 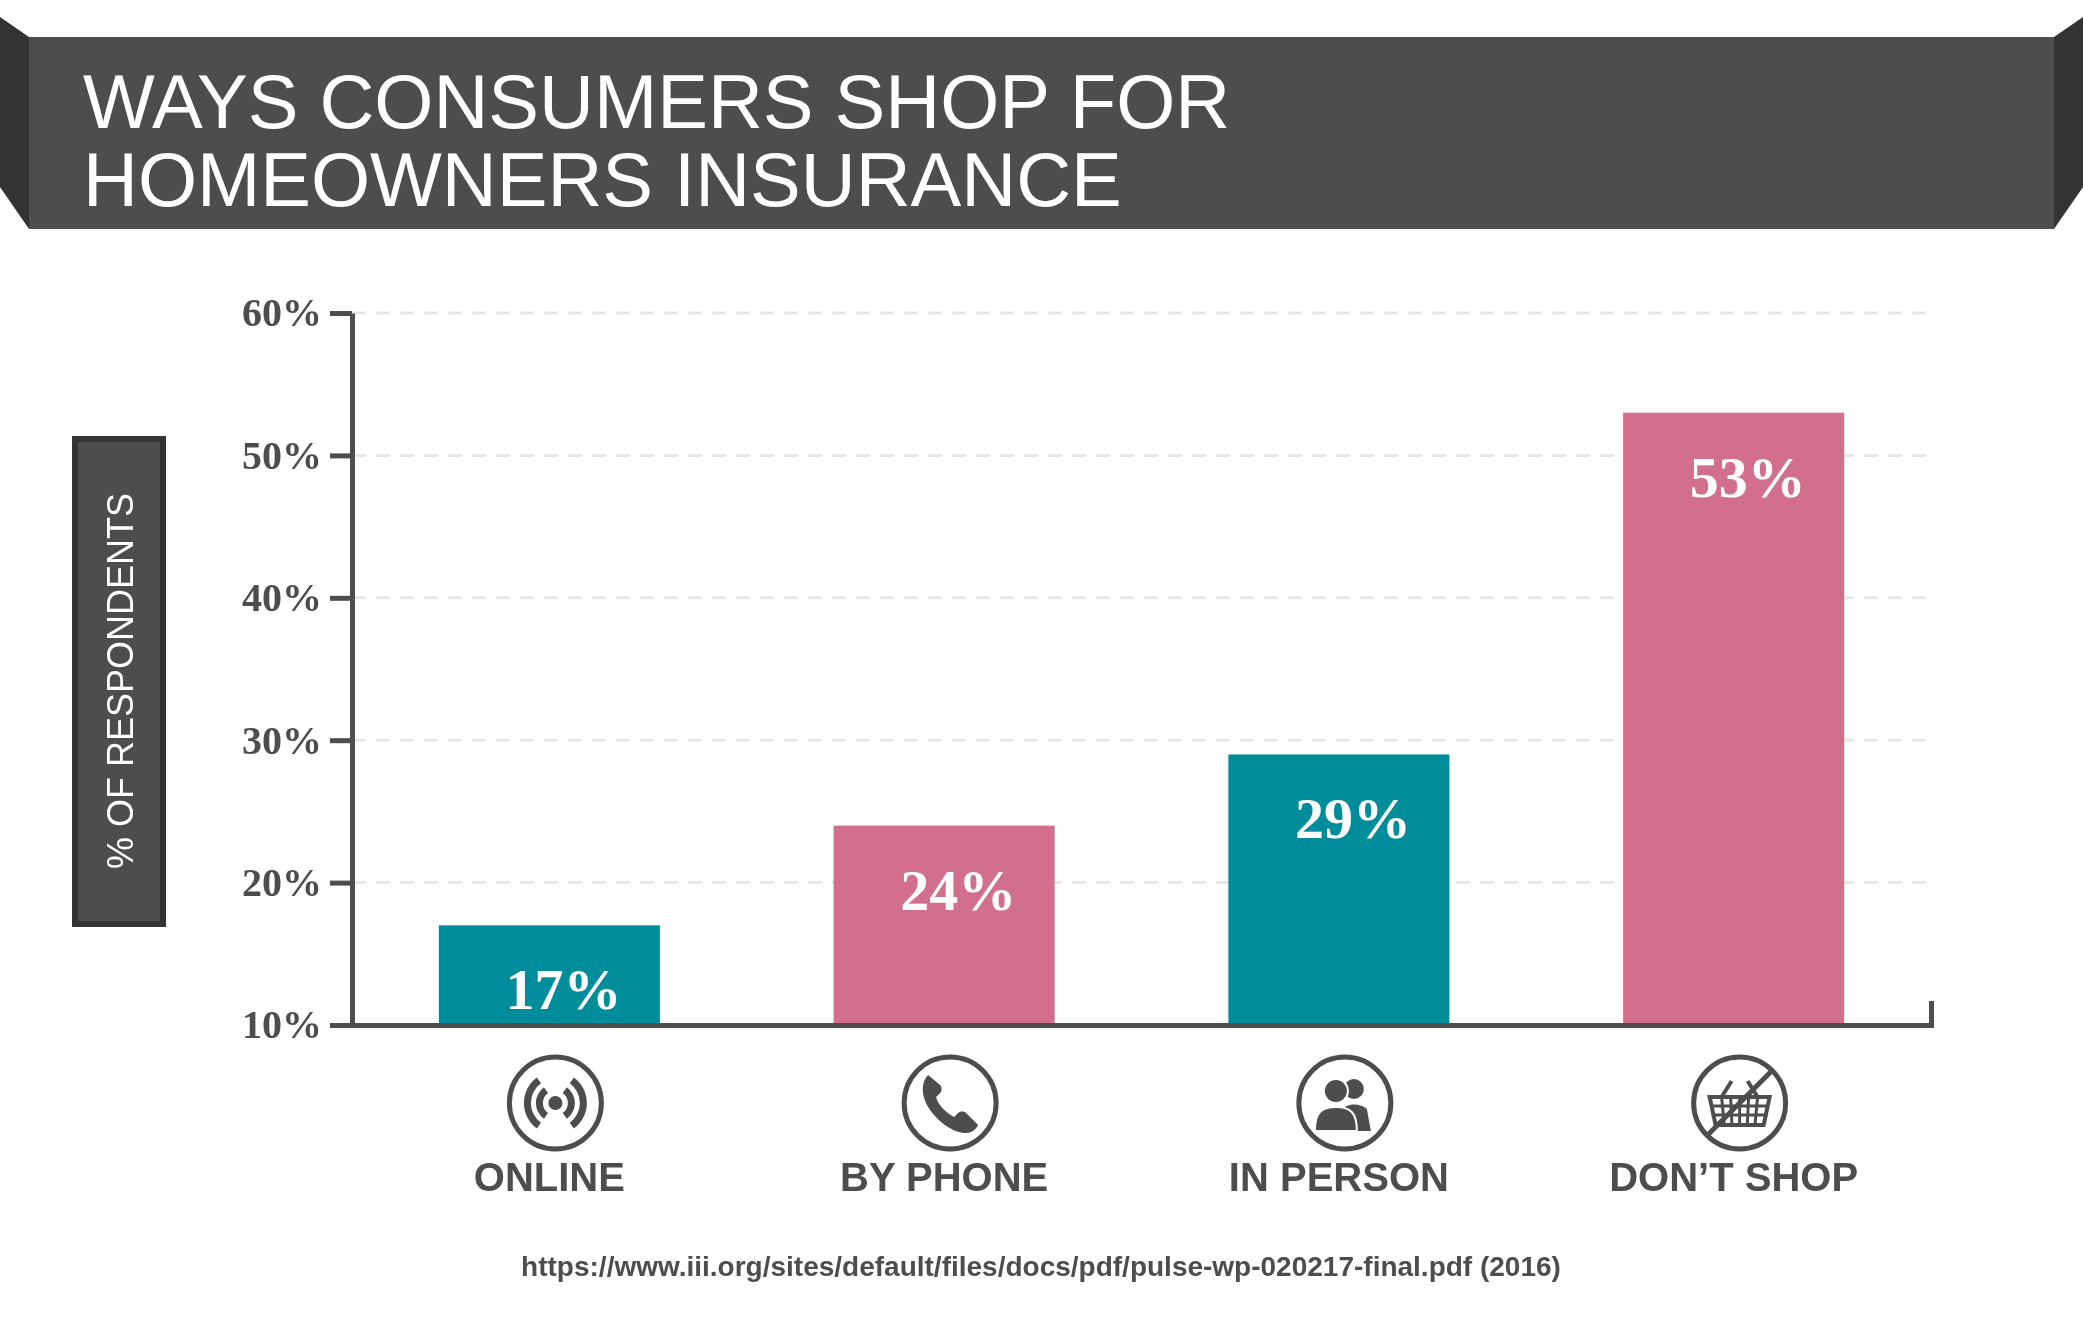 What do you see at coordinates (282, 882) in the screenshot?
I see `y-tick-label: 20%` at bounding box center [282, 882].